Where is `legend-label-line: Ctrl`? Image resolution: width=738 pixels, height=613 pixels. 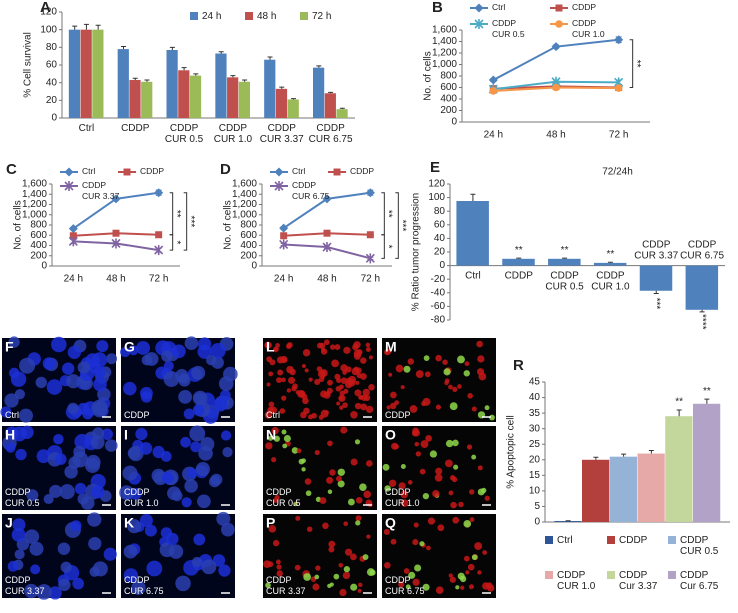 legend-label-line: Ctrl is located at coordinates (498, 7).